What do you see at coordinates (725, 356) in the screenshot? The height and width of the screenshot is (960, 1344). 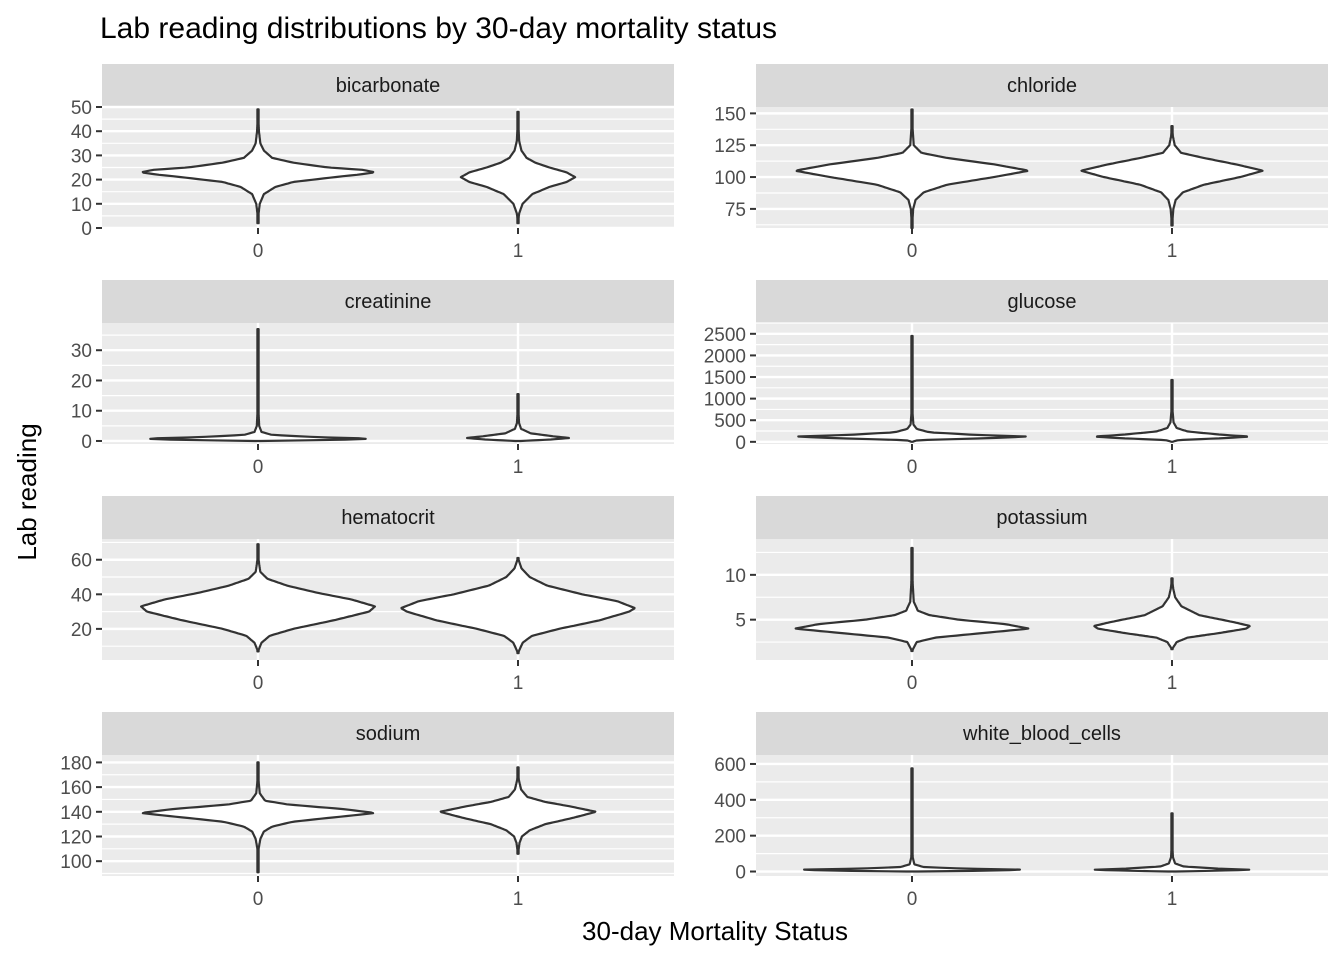 I see `y-tick-label: 2000` at bounding box center [725, 356].